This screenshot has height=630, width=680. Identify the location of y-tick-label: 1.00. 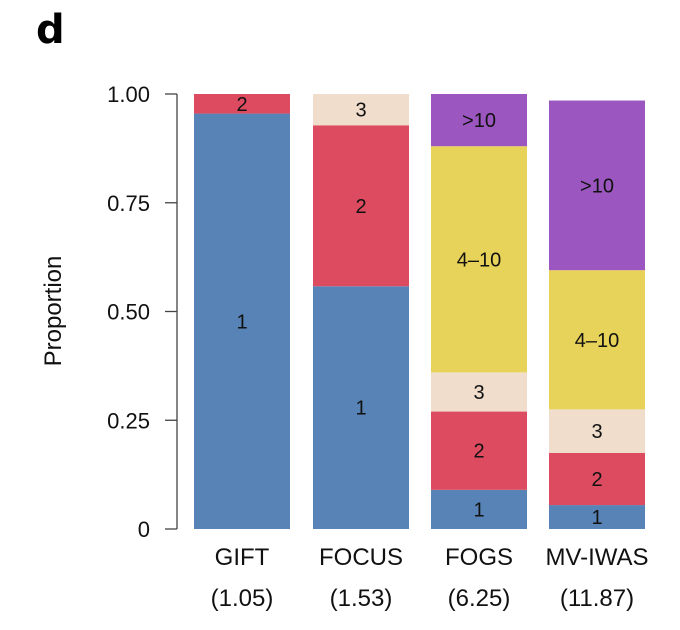
(128, 94).